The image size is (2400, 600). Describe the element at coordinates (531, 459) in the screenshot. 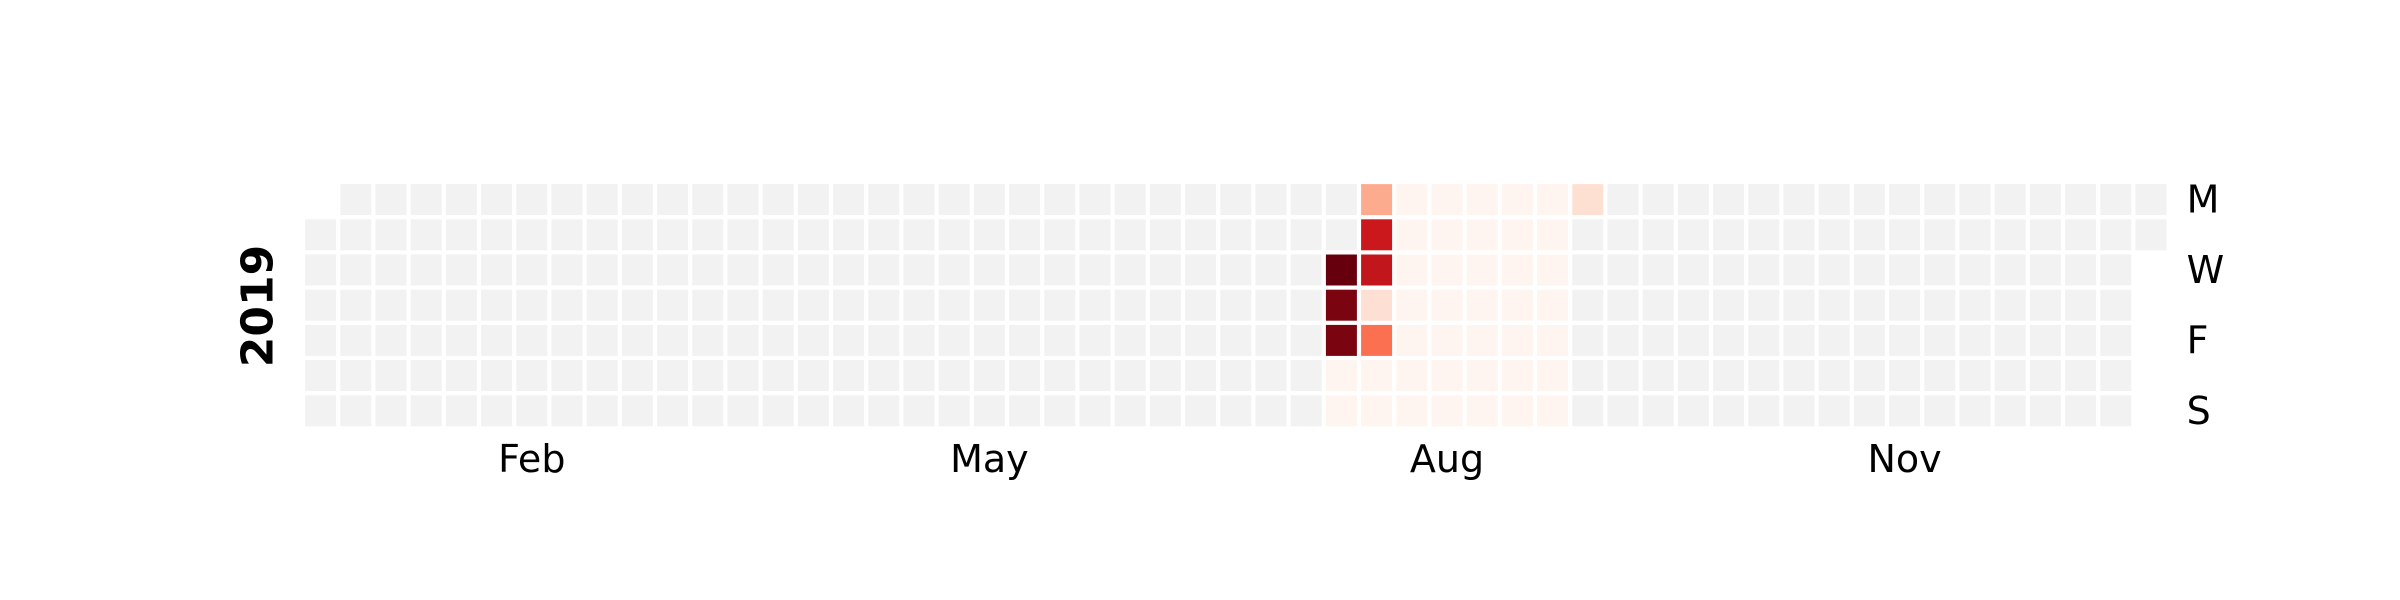

I see `month-label-feb: Feb` at that location.